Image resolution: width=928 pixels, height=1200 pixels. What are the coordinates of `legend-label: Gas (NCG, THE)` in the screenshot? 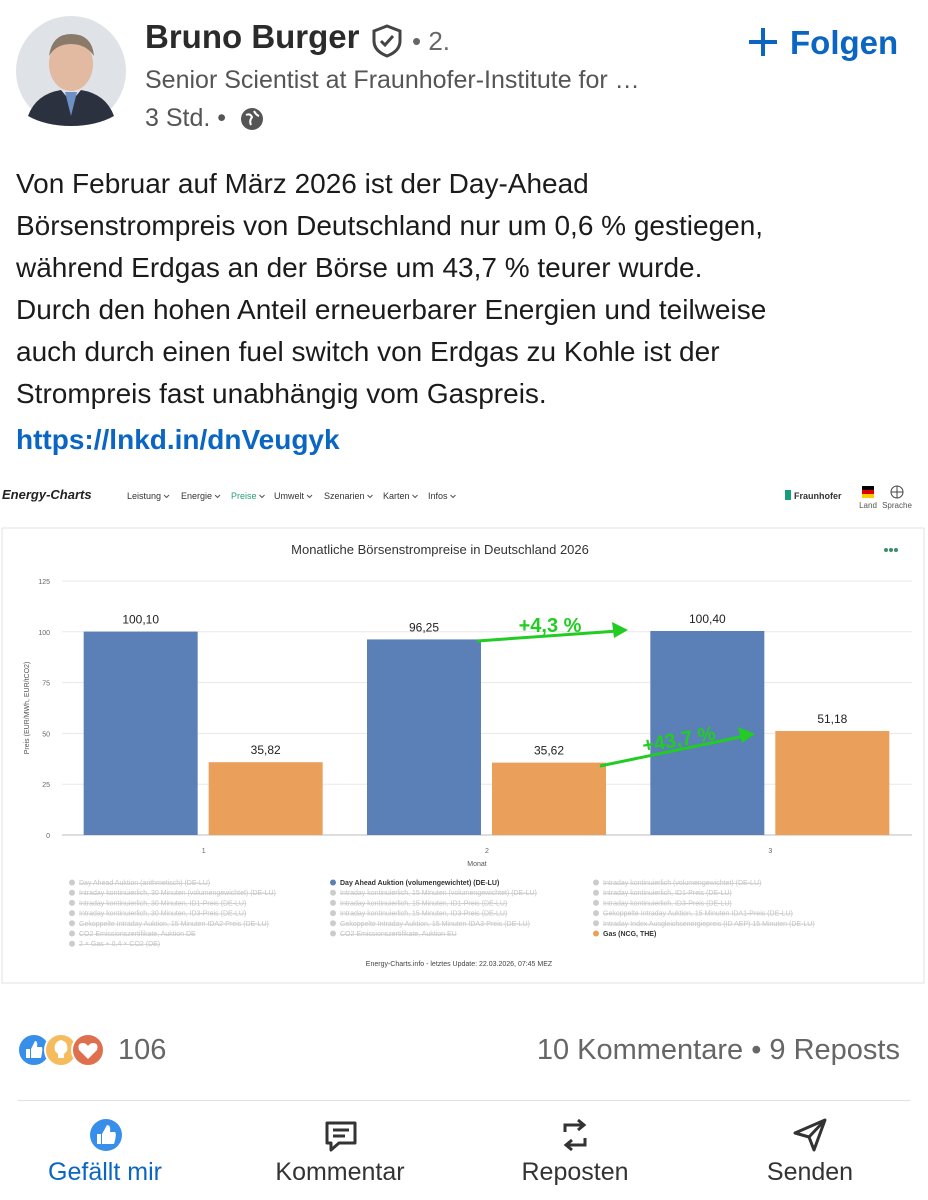 It's located at (629, 934).